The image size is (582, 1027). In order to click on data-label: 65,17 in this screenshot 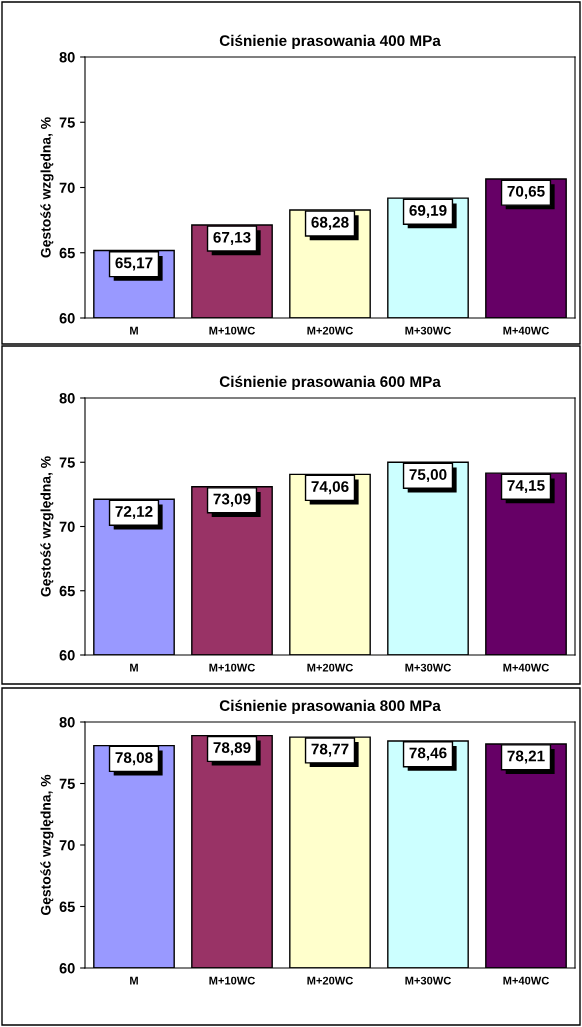, I will do `click(134, 264)`.